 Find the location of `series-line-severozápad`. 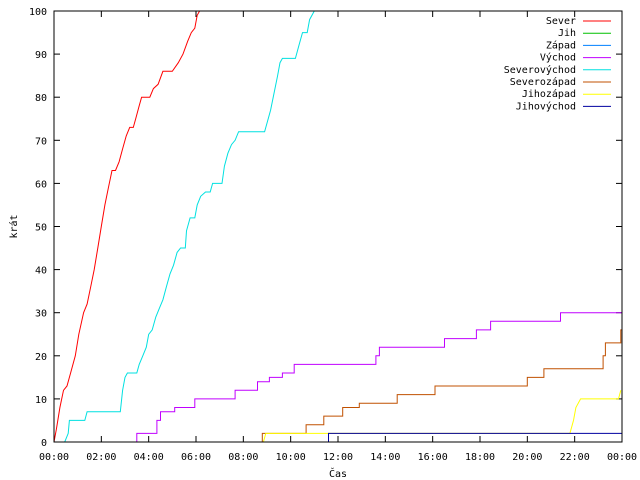

series-line-severozápad is located at coordinates (441, 386).